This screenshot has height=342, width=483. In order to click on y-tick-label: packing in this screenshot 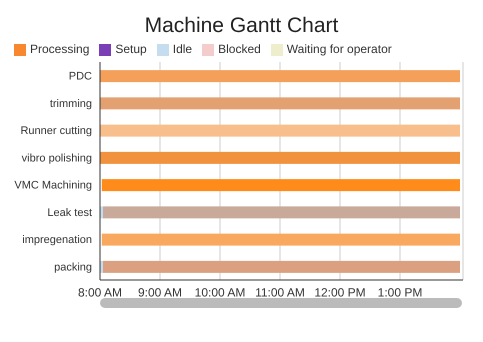, I will do `click(73, 267)`.